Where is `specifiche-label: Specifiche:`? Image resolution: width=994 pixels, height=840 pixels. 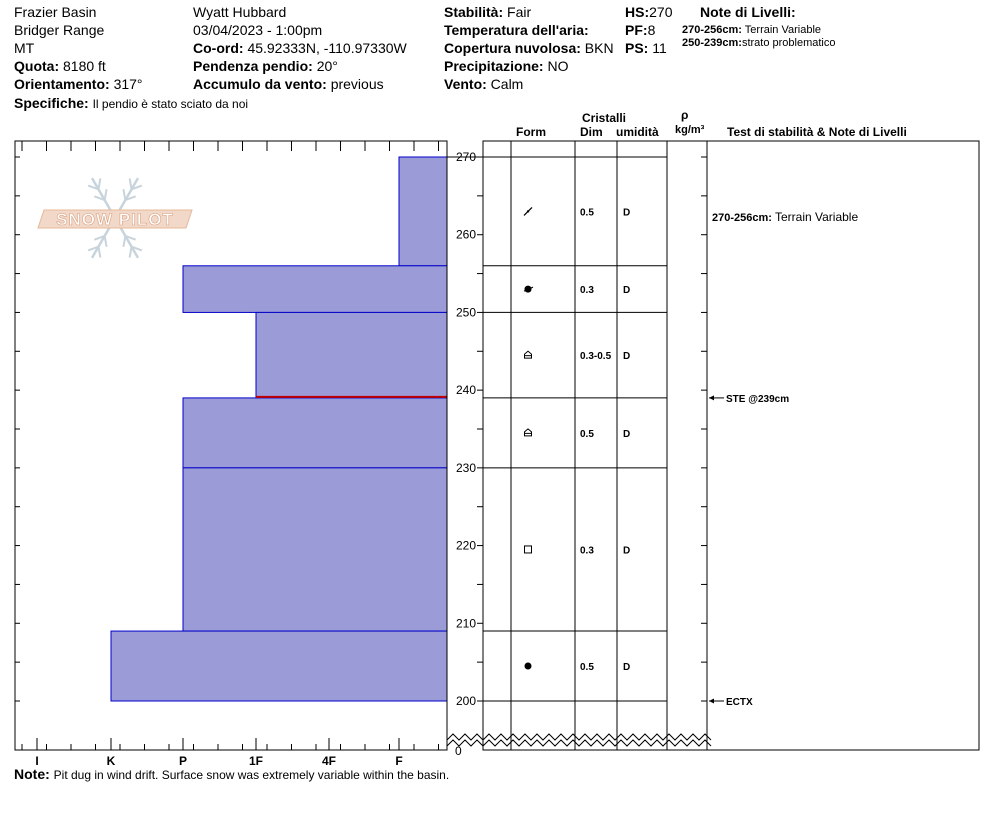
specifiche-label: Specifiche: is located at coordinates (51, 103).